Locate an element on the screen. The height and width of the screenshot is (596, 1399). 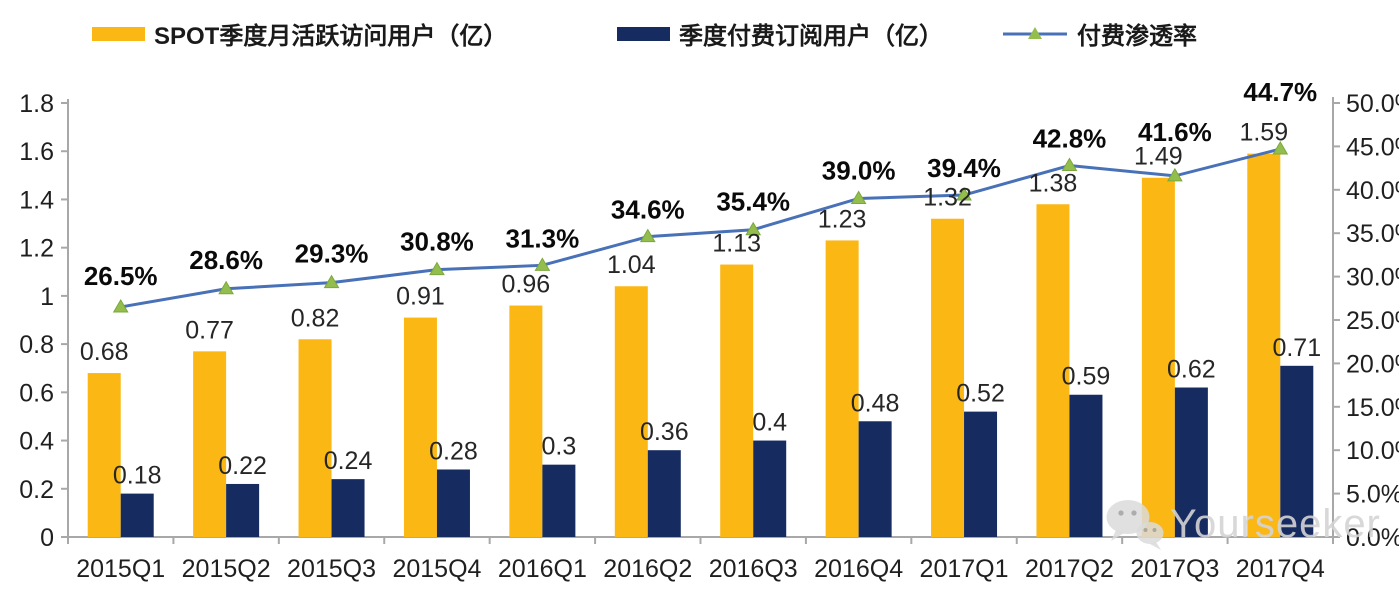
subscribers-bar-label: 0.3 is located at coordinates (558, 447).